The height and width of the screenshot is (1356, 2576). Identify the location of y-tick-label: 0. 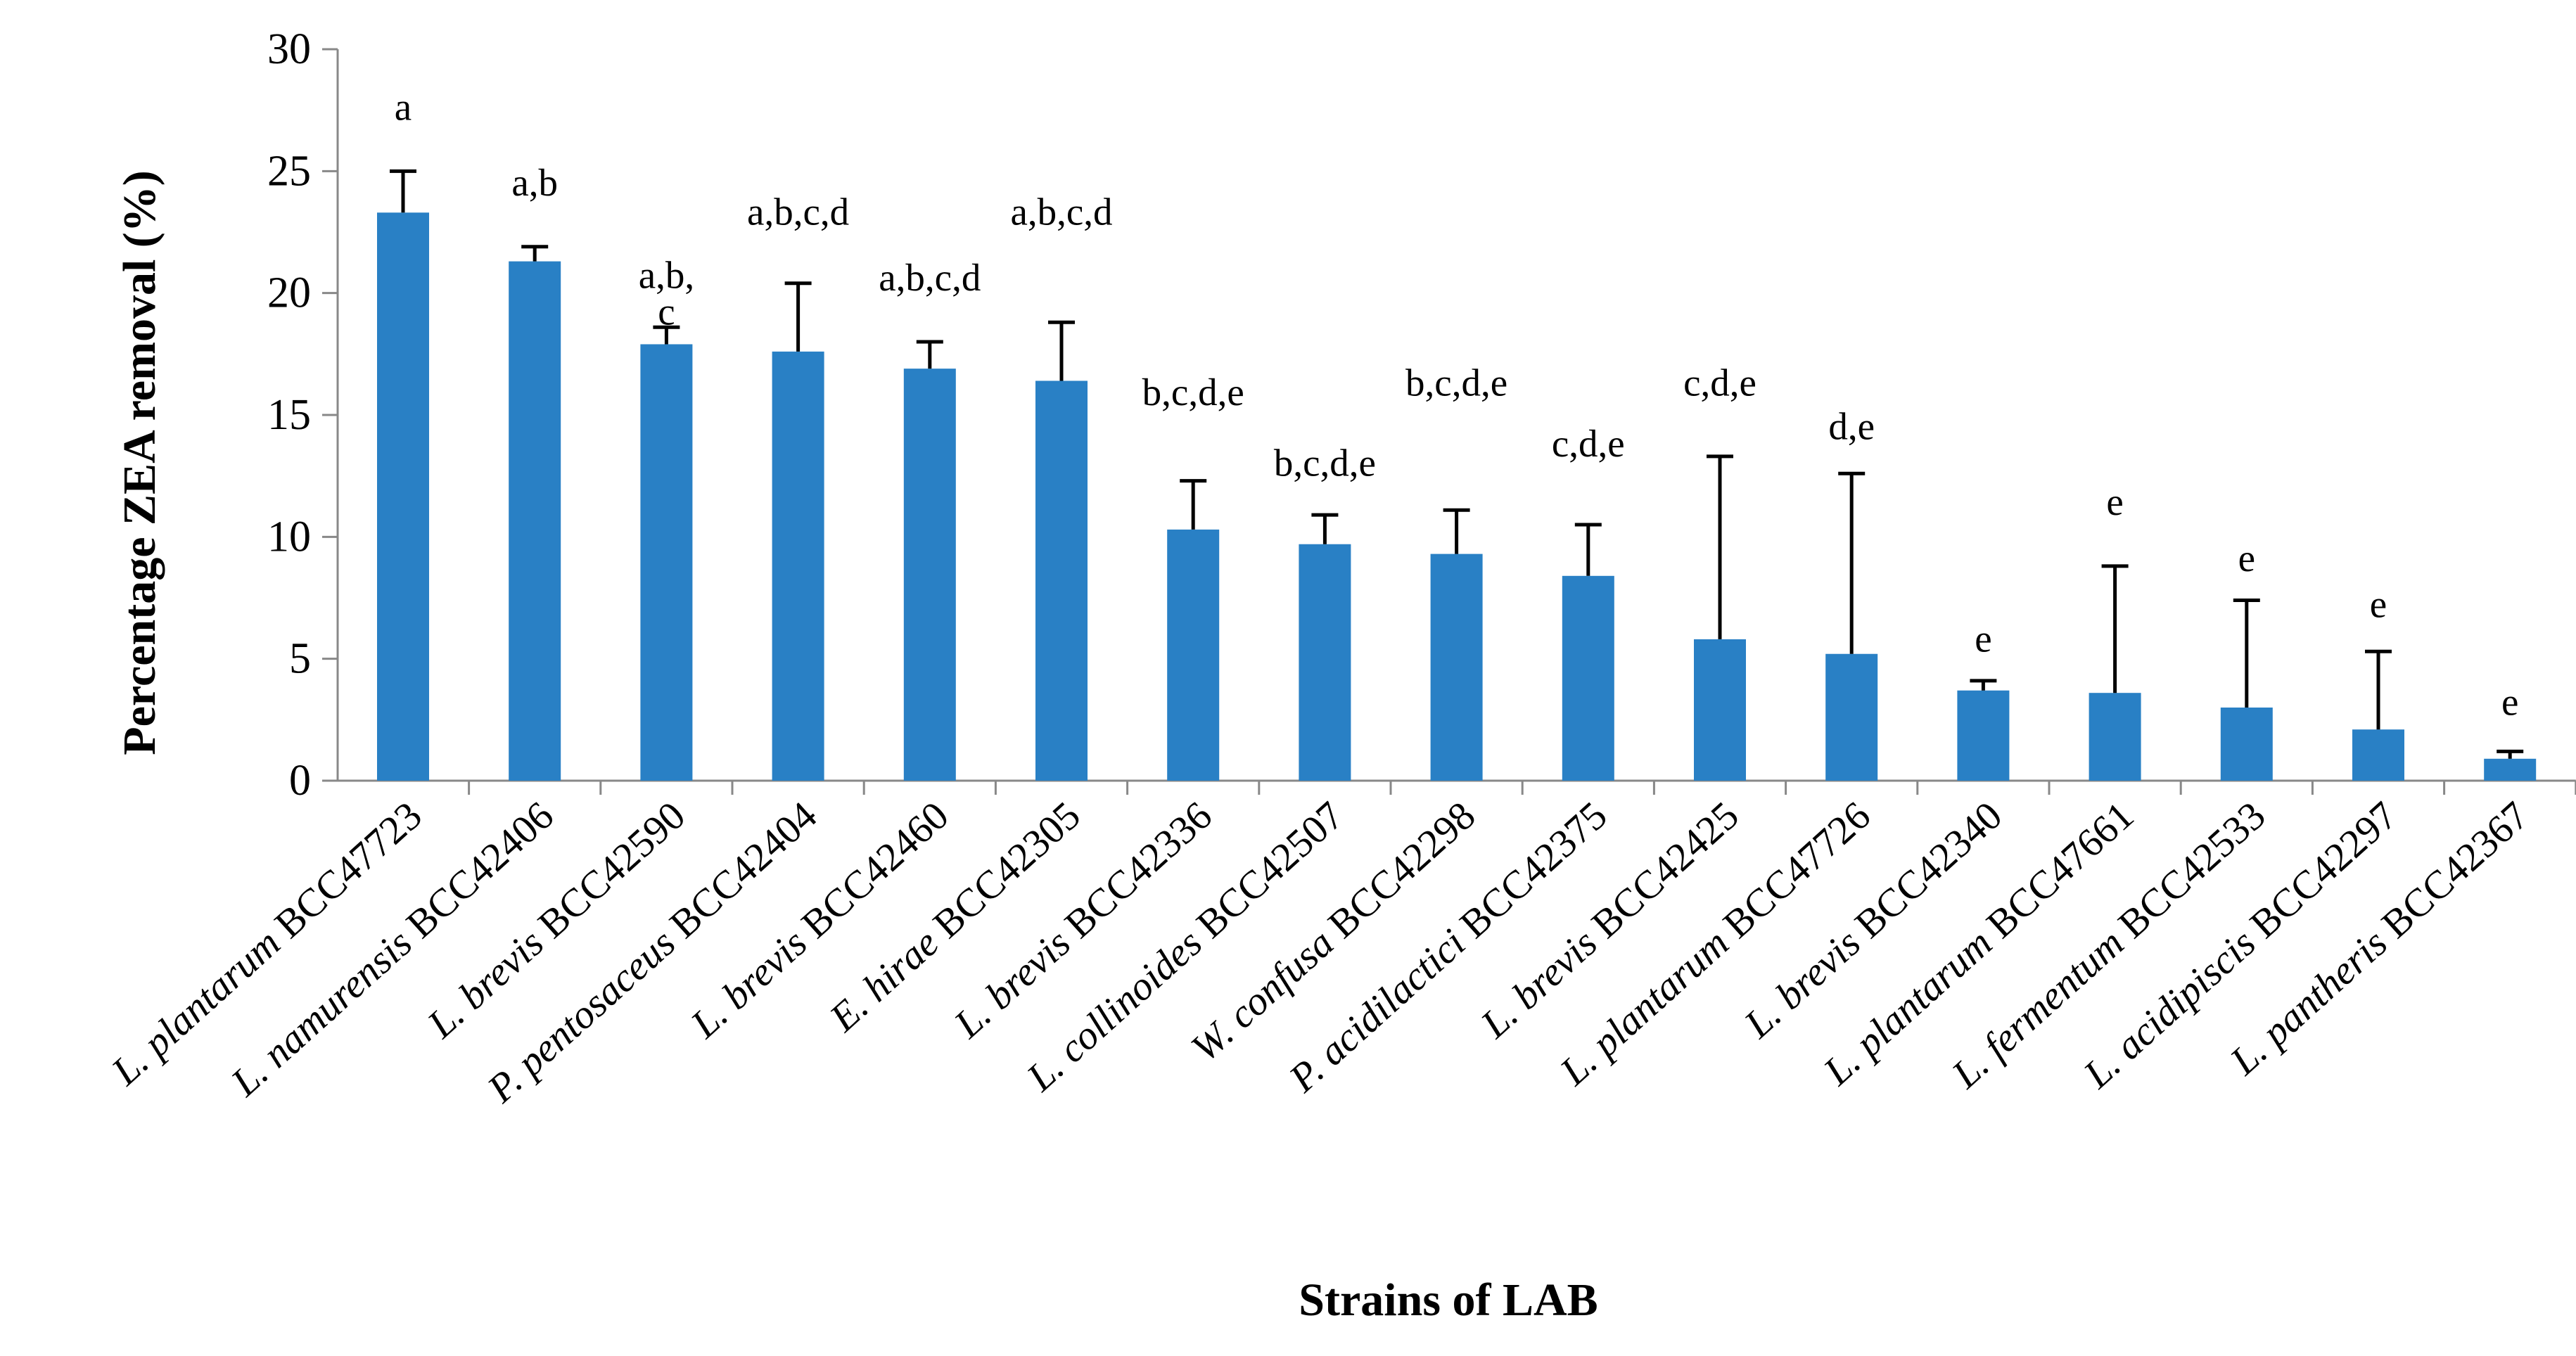
(300, 781).